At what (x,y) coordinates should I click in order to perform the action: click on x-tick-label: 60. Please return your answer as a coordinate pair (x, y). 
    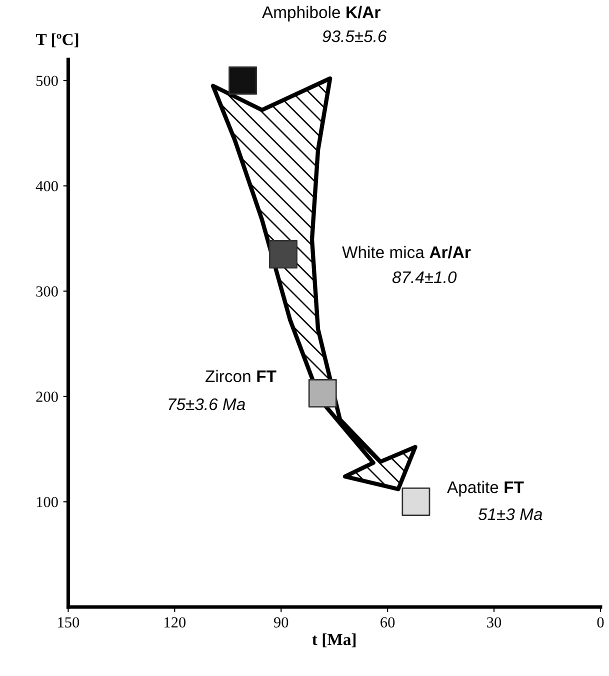
    Looking at the image, I should click on (387, 622).